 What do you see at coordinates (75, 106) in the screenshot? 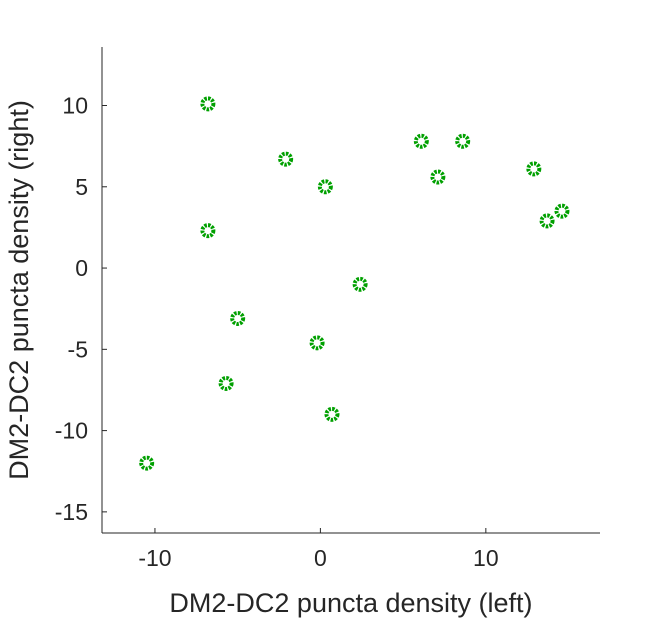
I see `y-tick-label: 10` at bounding box center [75, 106].